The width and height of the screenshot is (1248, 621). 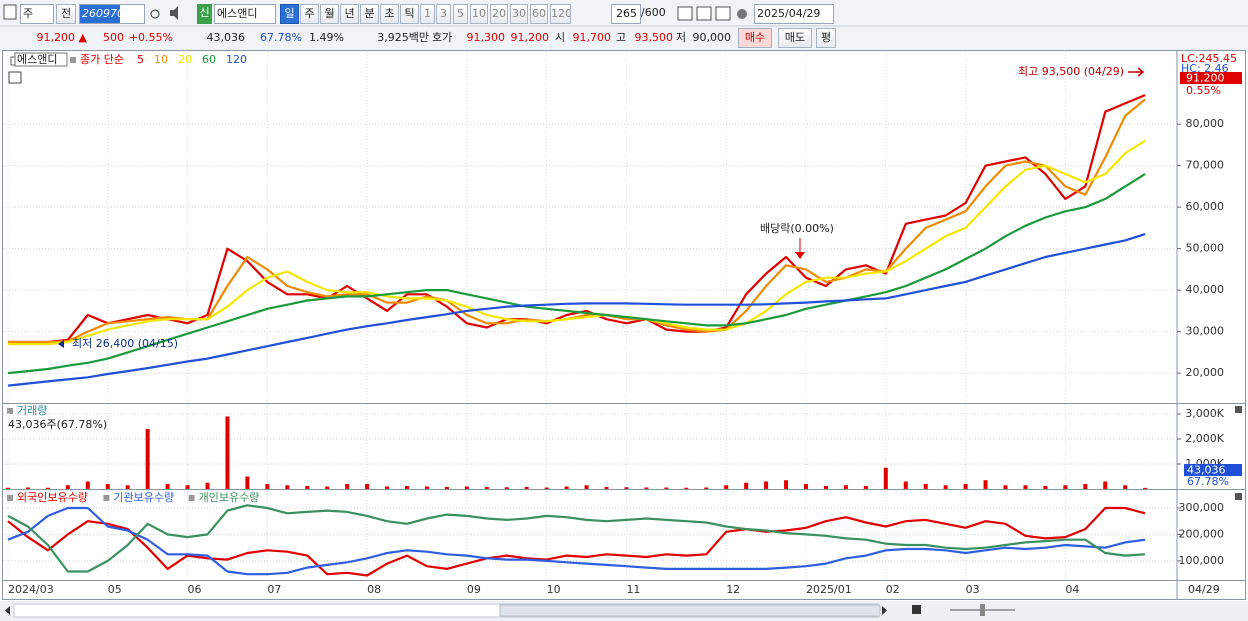 What do you see at coordinates (742, 14) in the screenshot?
I see `settings-icon` at bounding box center [742, 14].